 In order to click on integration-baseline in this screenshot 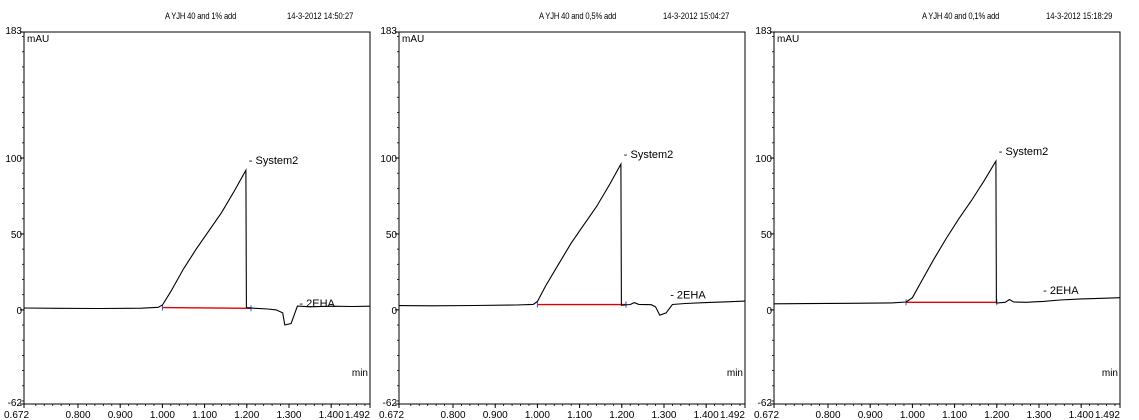, I will do `click(207, 308)`.